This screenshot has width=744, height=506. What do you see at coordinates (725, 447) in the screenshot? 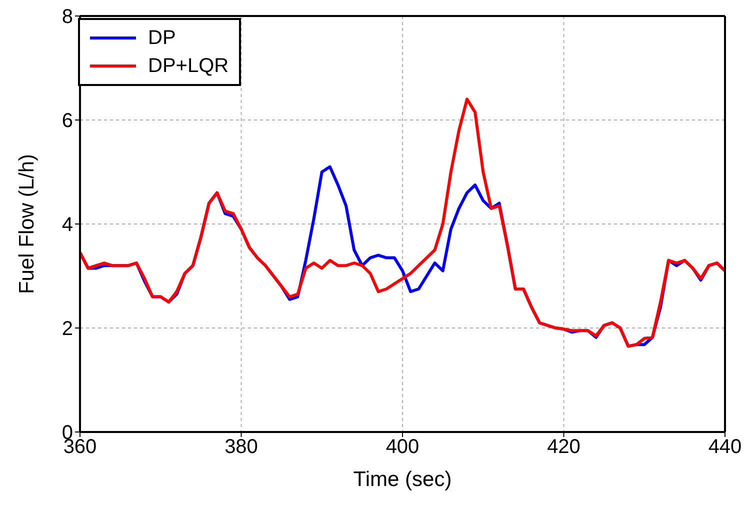
I see `x-tick-label: 440` at bounding box center [725, 447].